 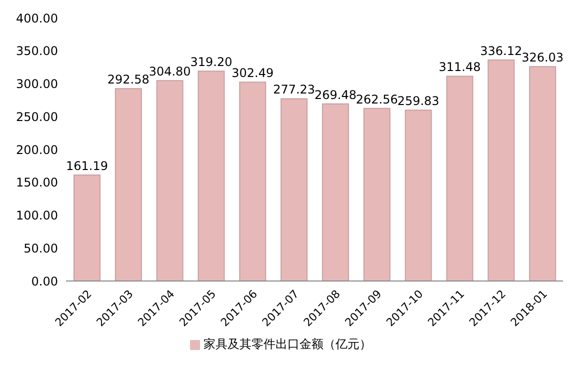 What do you see at coordinates (288, 344) in the screenshot?
I see `legend-label: 家具及其零件出口金额（亿元）` at bounding box center [288, 344].